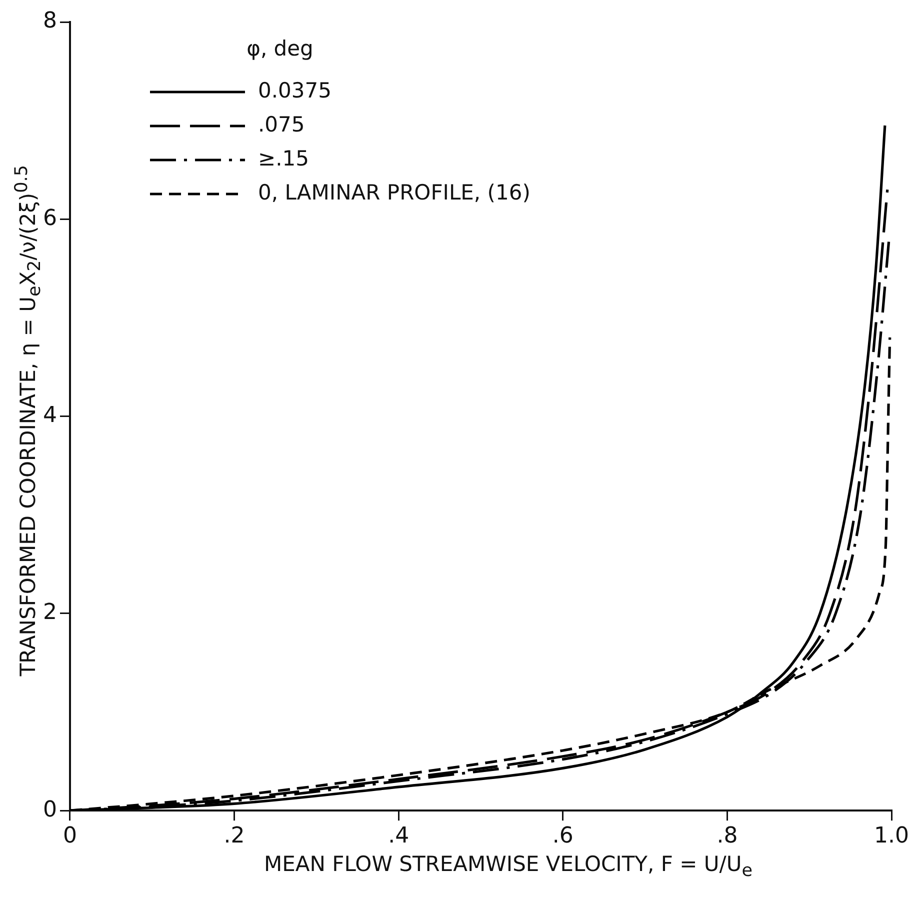 Image resolution: width=912 pixels, height=897 pixels. I want to click on x-tick-label: 0, so click(69, 836).